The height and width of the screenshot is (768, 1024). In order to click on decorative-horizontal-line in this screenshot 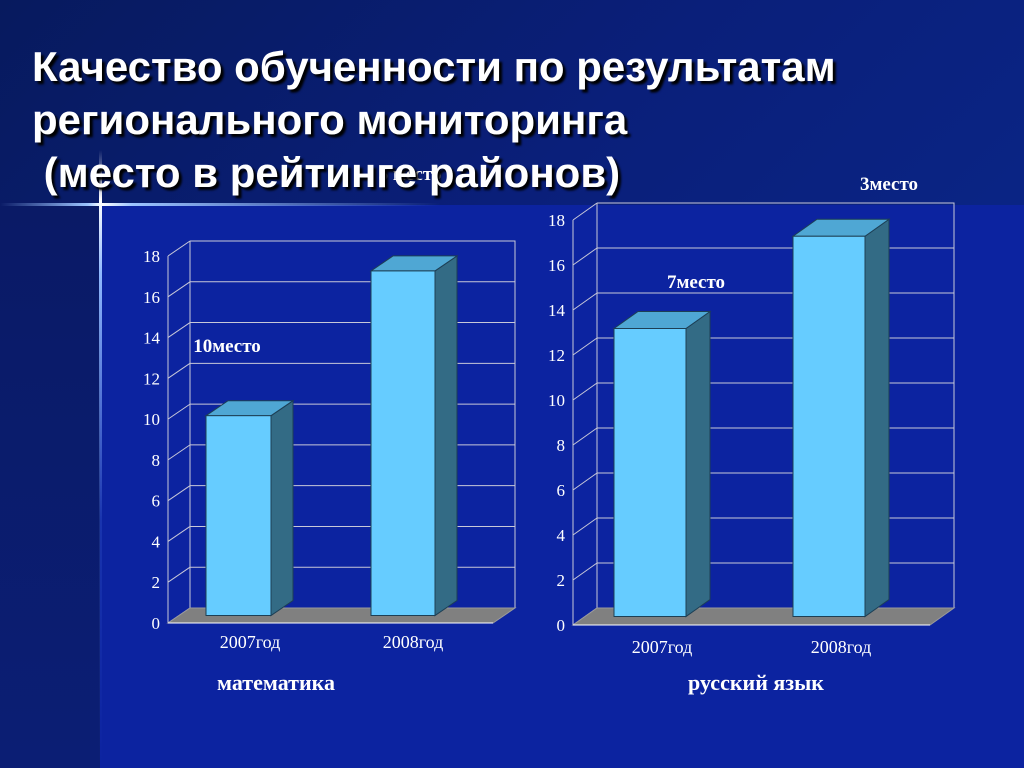, I will do `click(220, 204)`.